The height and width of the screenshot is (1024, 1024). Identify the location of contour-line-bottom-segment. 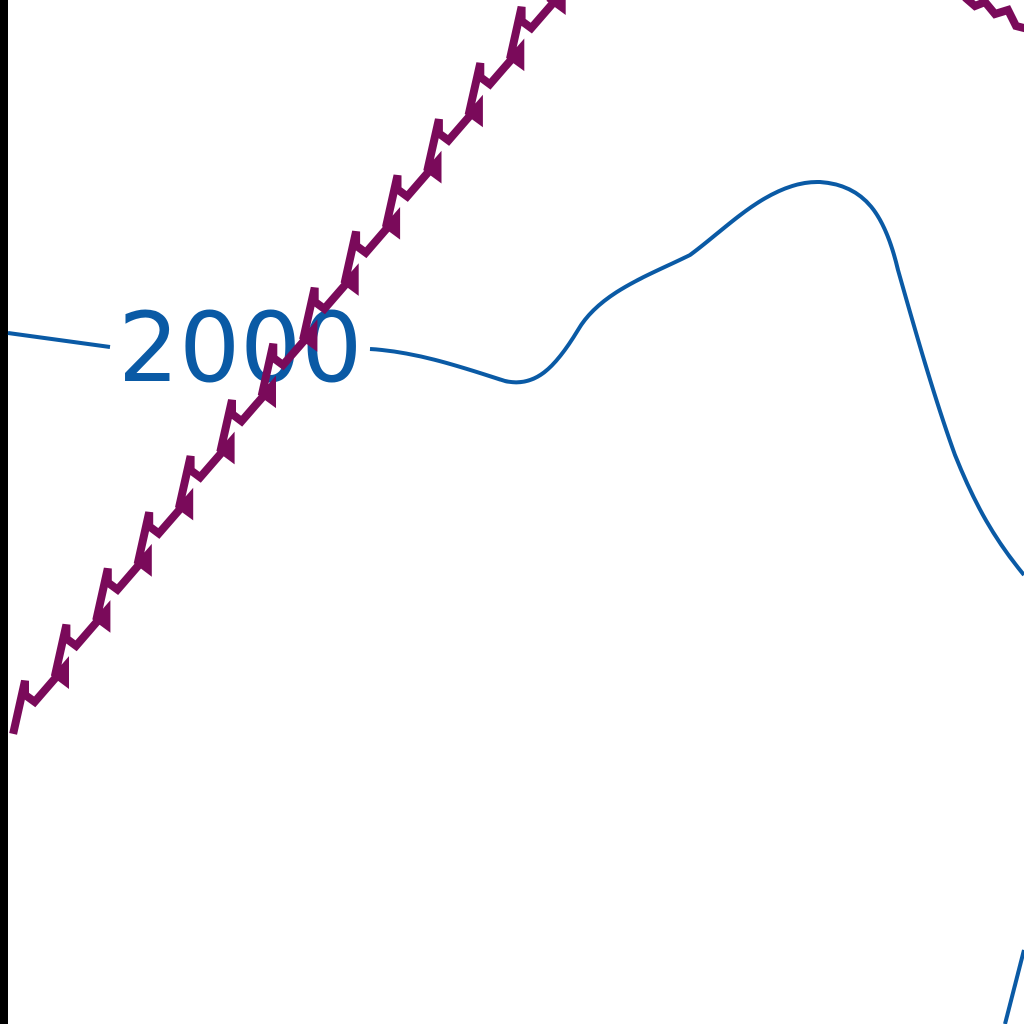
(1013, 986).